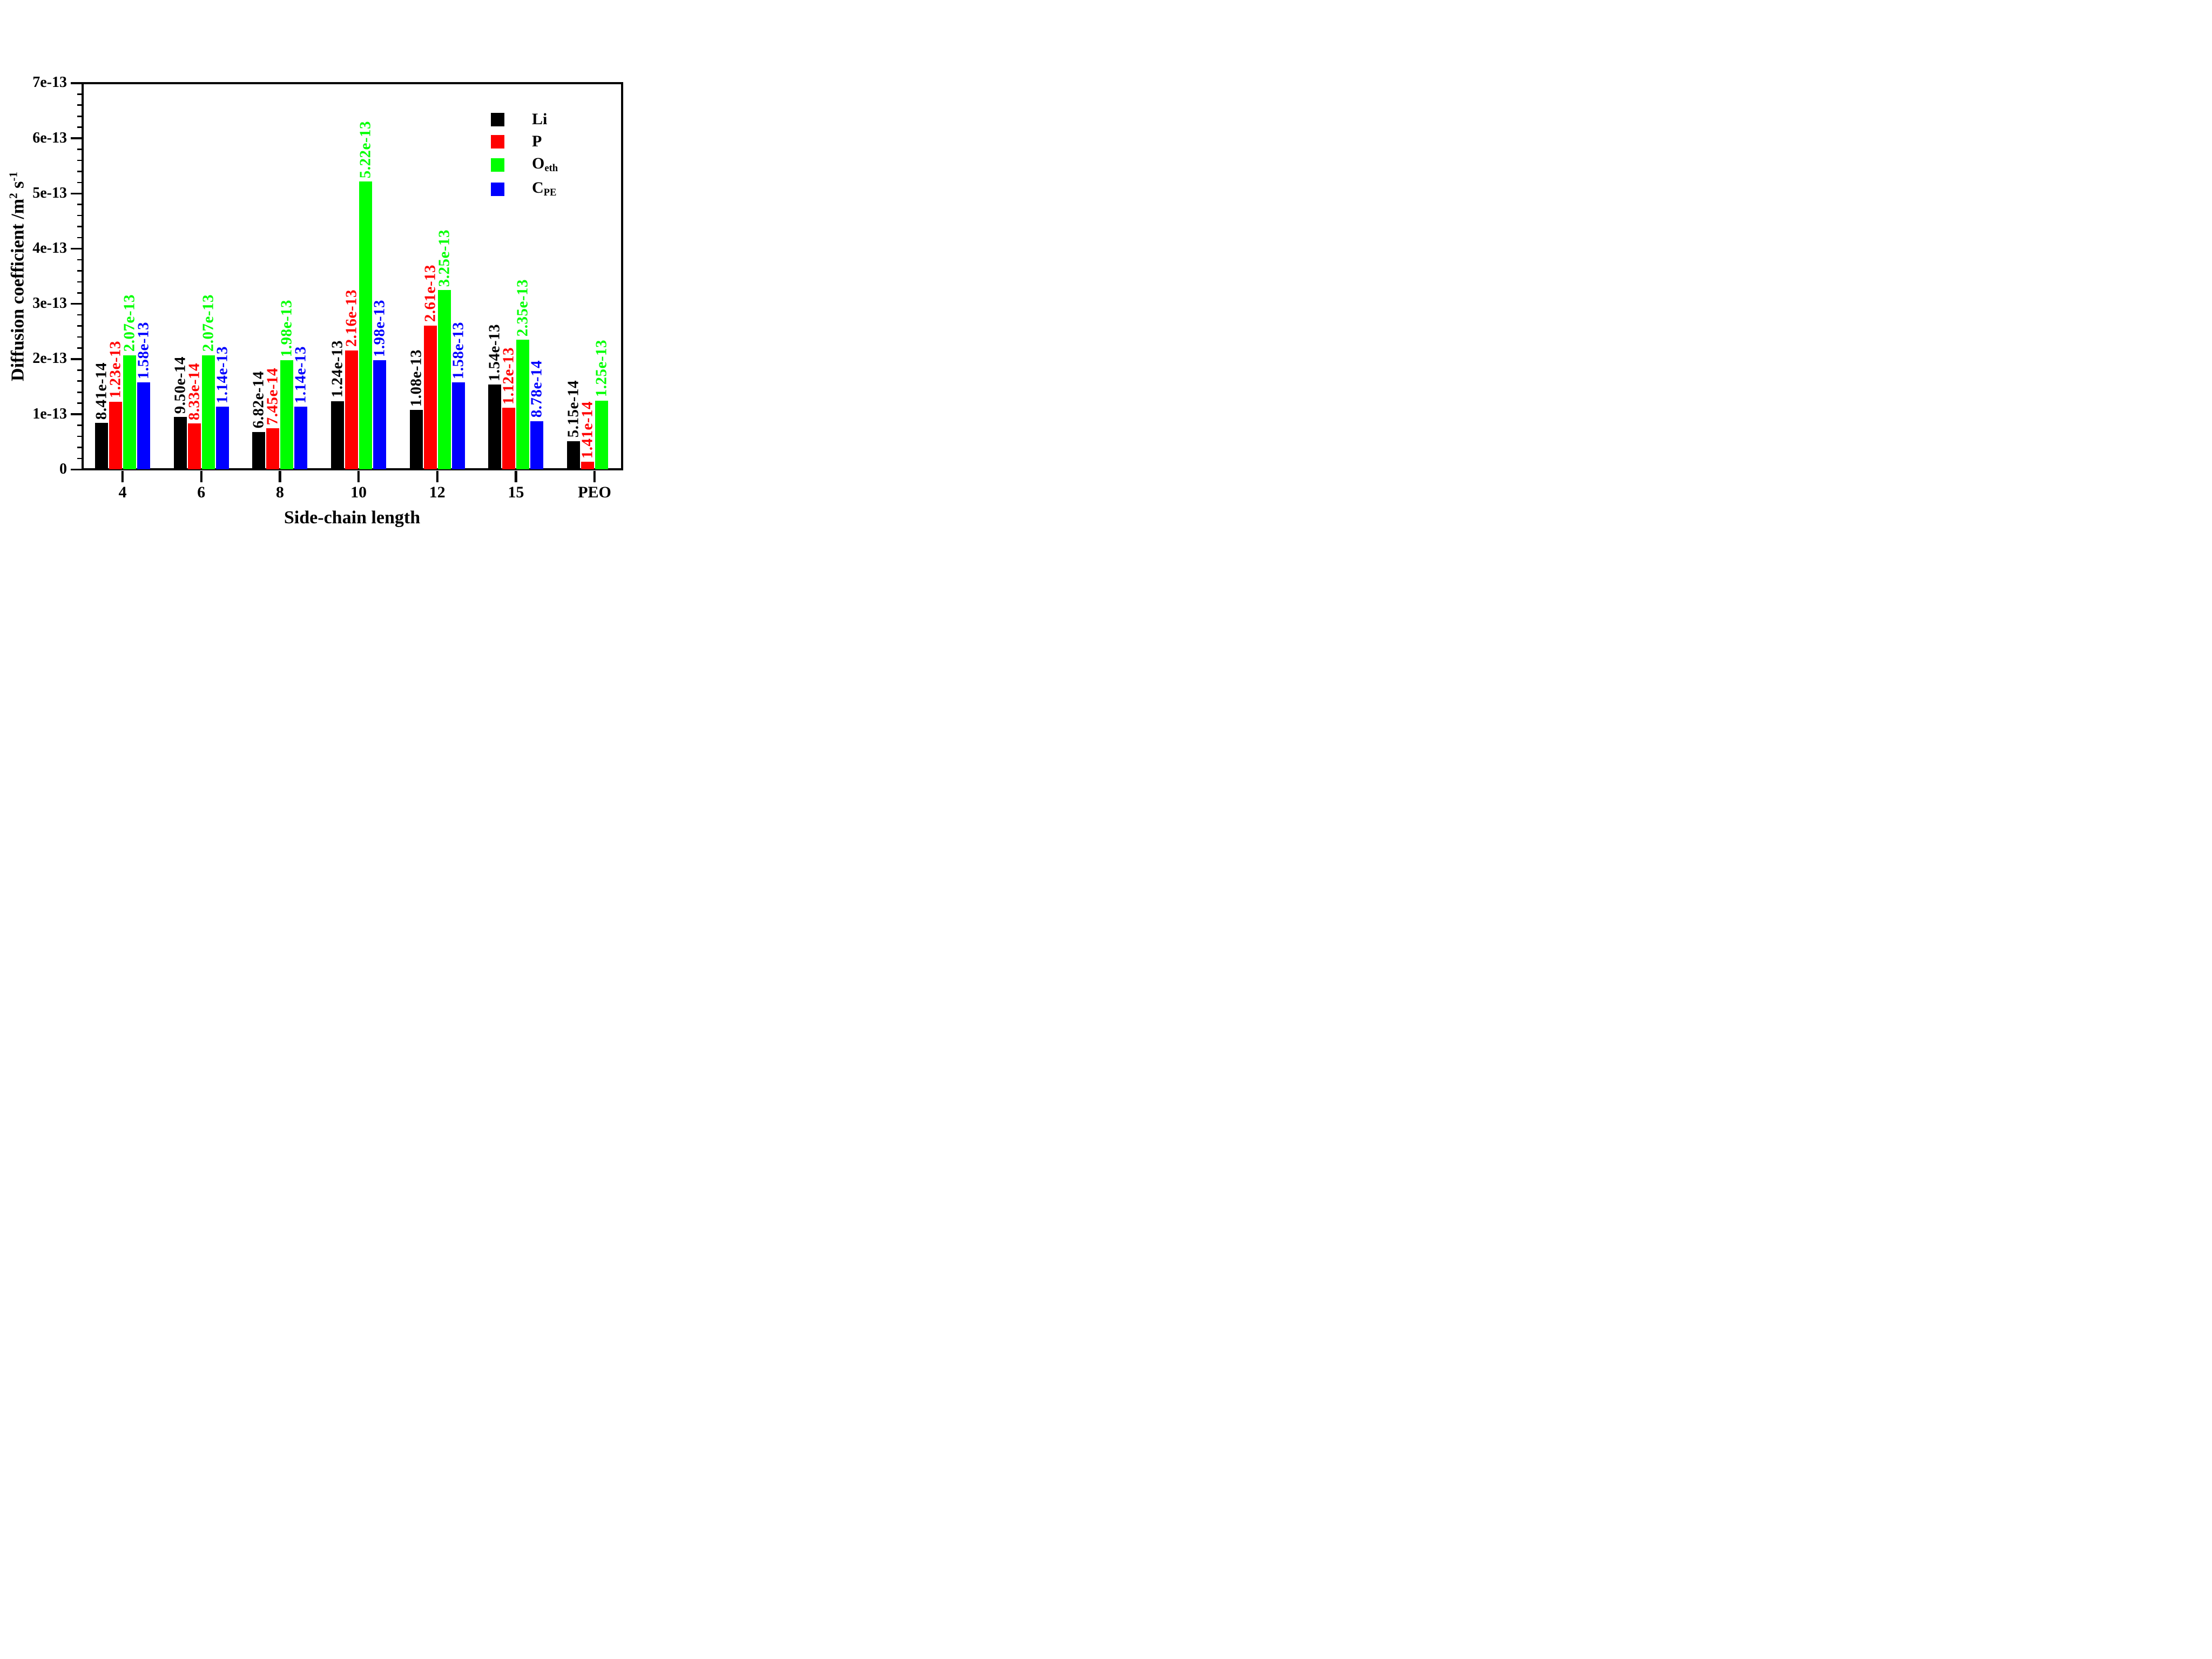  I want to click on y-axis-title-text: Diffusion coefficient /m, so click(18, 289).